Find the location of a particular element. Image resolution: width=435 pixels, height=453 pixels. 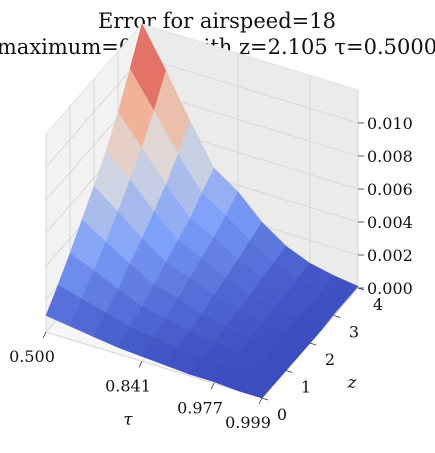

y-tick-label: 4 is located at coordinates (378, 304).